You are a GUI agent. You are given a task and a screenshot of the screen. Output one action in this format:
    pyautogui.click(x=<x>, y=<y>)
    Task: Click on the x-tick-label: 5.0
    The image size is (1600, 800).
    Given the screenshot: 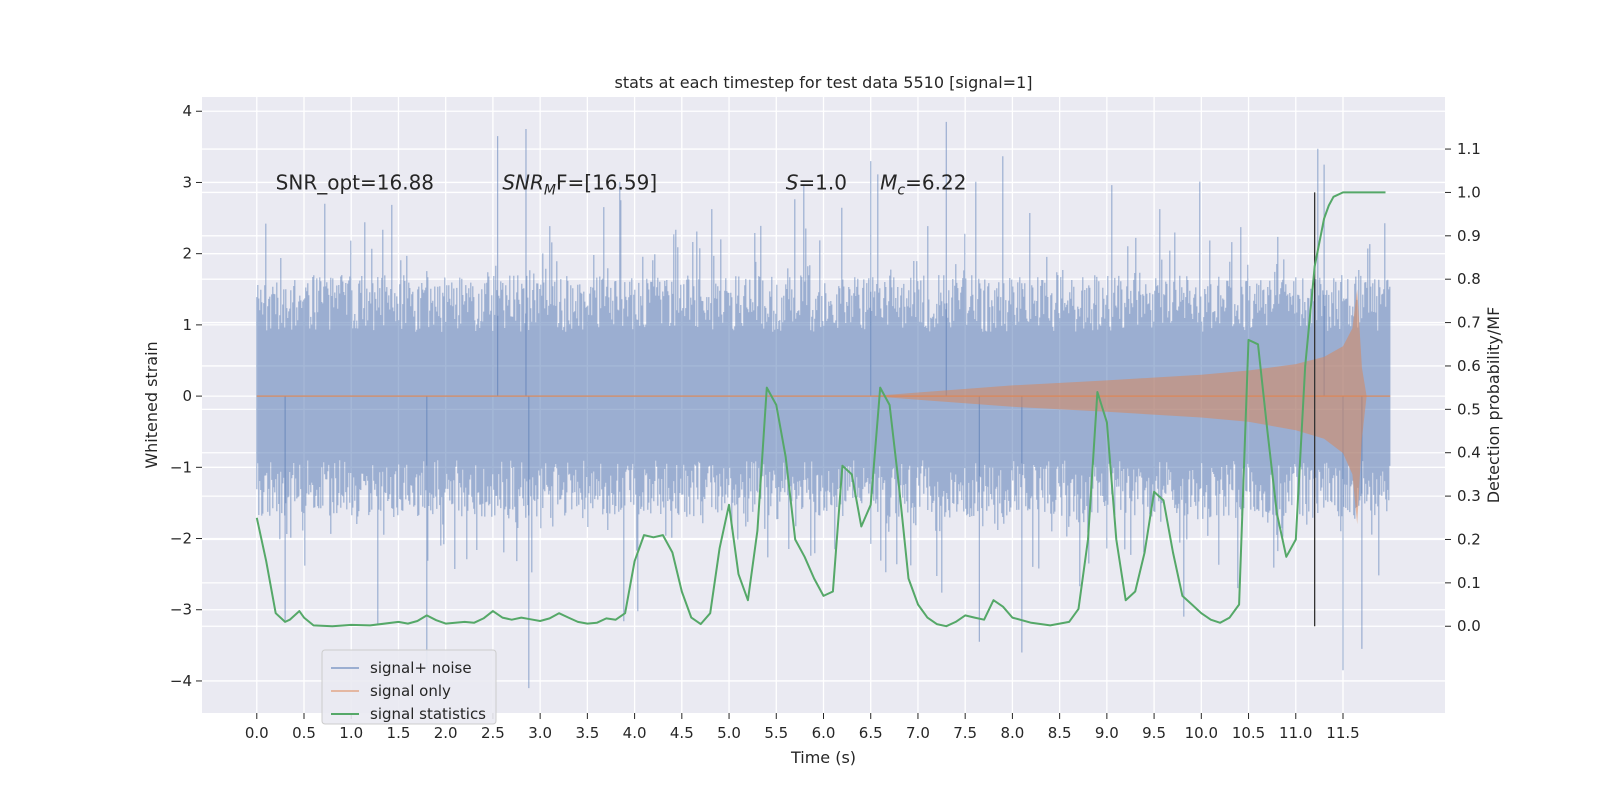 What is the action you would take?
    pyautogui.click(x=729, y=733)
    